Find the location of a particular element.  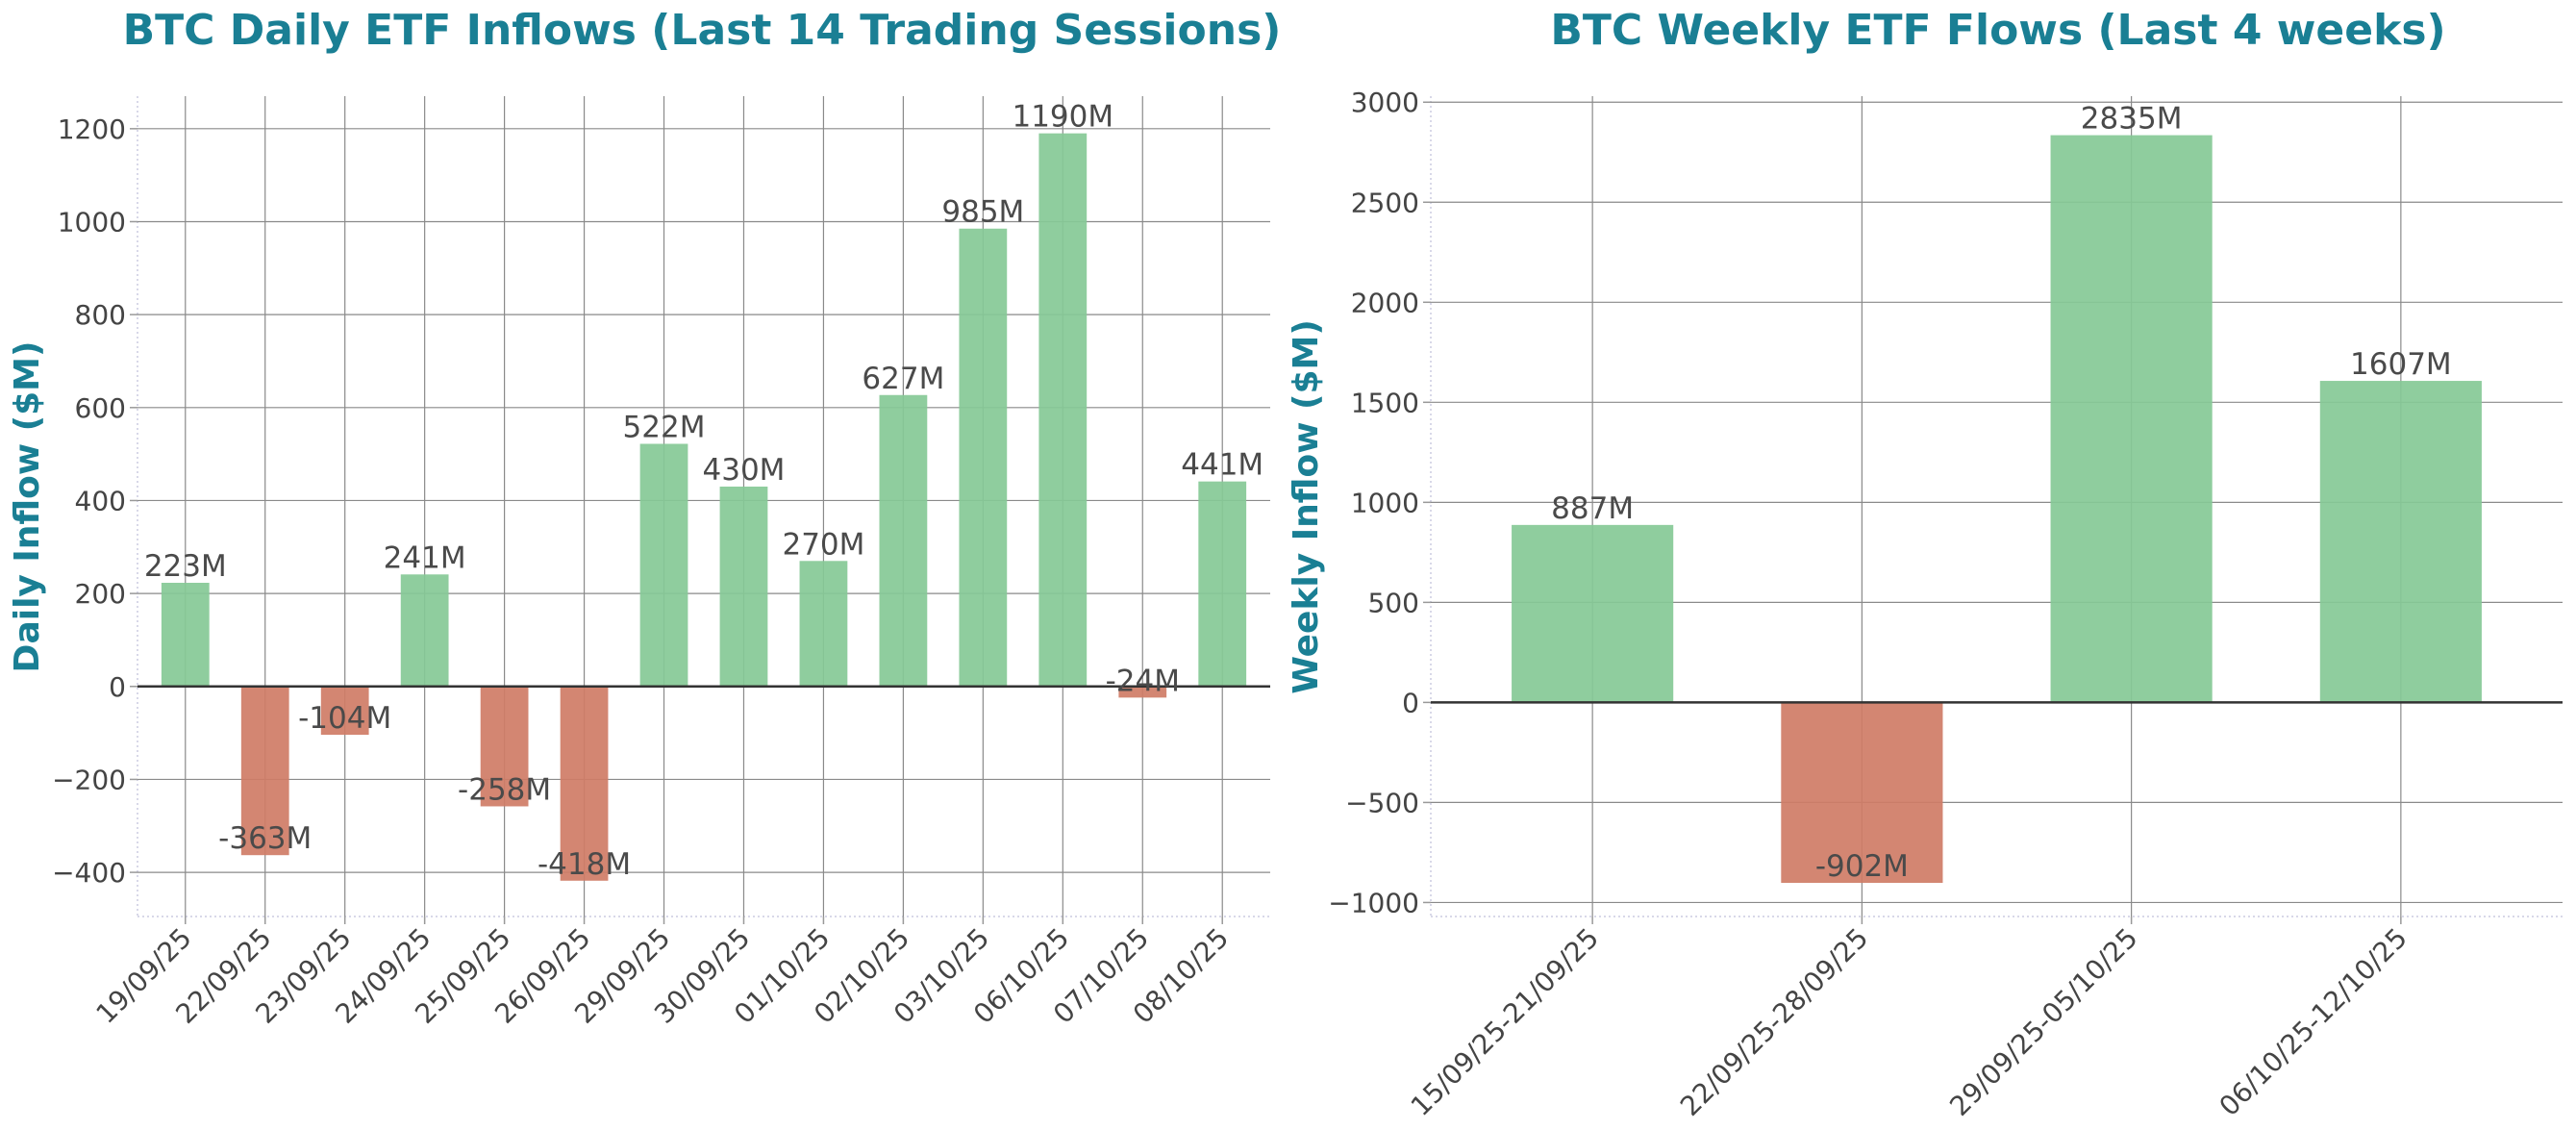

daily-ytick-label: 0 is located at coordinates (117, 687).